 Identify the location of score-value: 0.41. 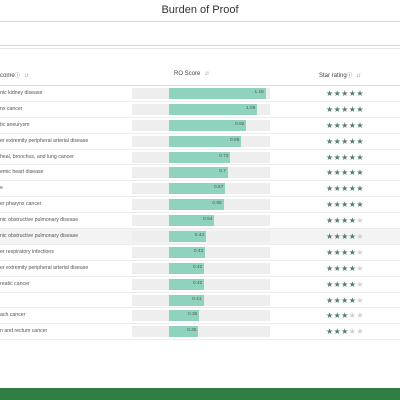
(197, 299).